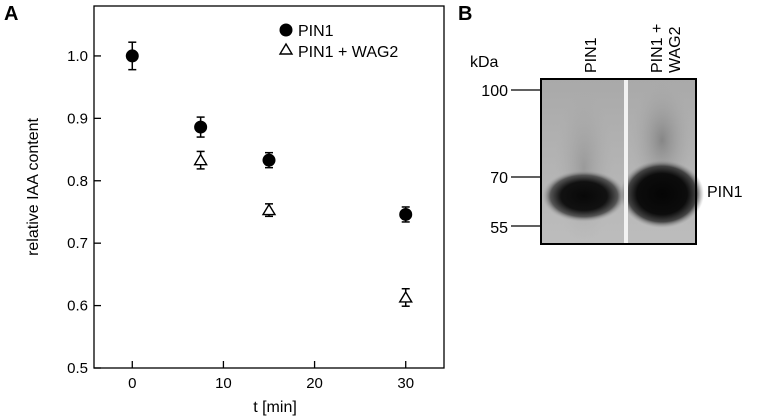 This screenshot has height=418, width=782. What do you see at coordinates (11, 14) in the screenshot?
I see `panel-a-label: A` at bounding box center [11, 14].